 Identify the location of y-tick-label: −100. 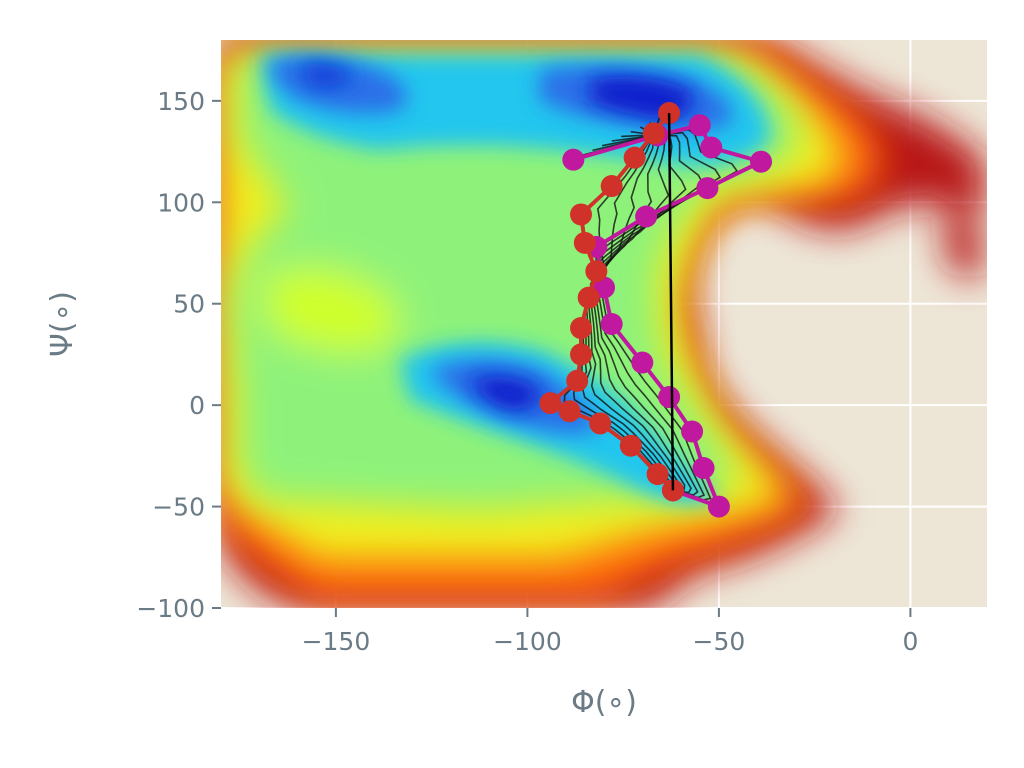
(170, 608).